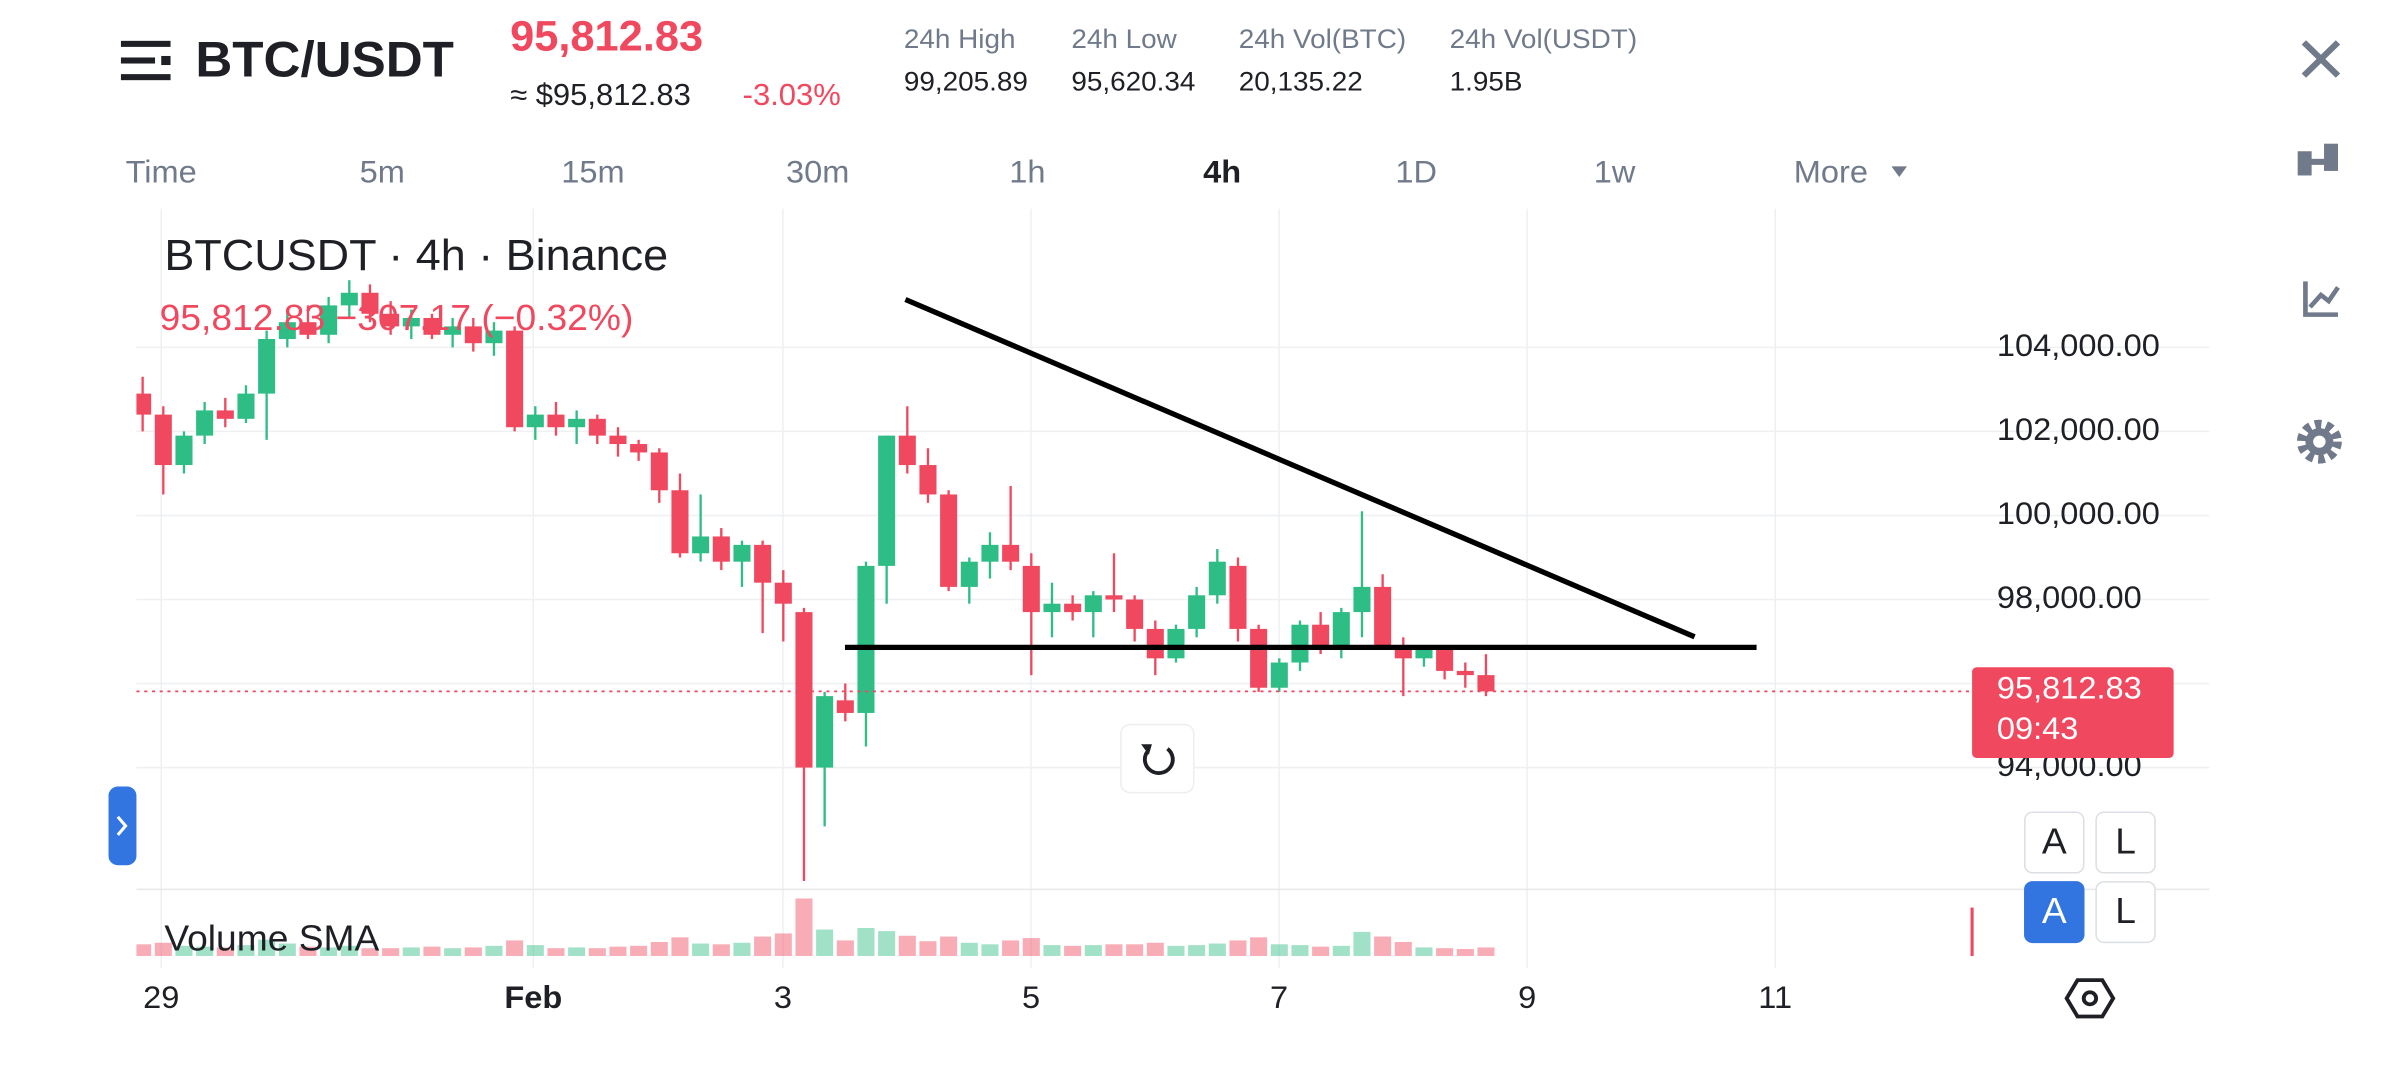 Image resolution: width=2400 pixels, height=1080 pixels. I want to click on interval-tab: 1h, so click(1027, 172).